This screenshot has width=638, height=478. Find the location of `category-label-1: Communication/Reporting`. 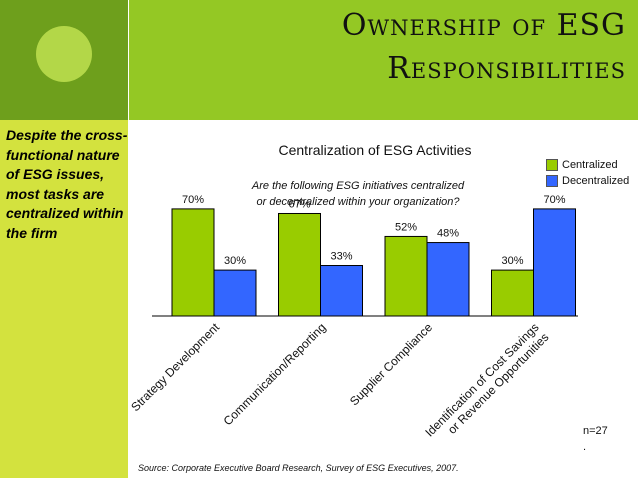

category-label-1: Communication/Reporting is located at coordinates (275, 374).